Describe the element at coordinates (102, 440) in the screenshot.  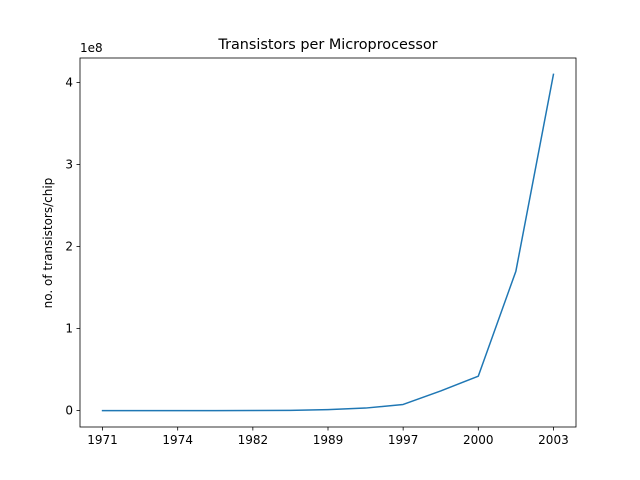
I see `x-tick-label: 1971` at that location.